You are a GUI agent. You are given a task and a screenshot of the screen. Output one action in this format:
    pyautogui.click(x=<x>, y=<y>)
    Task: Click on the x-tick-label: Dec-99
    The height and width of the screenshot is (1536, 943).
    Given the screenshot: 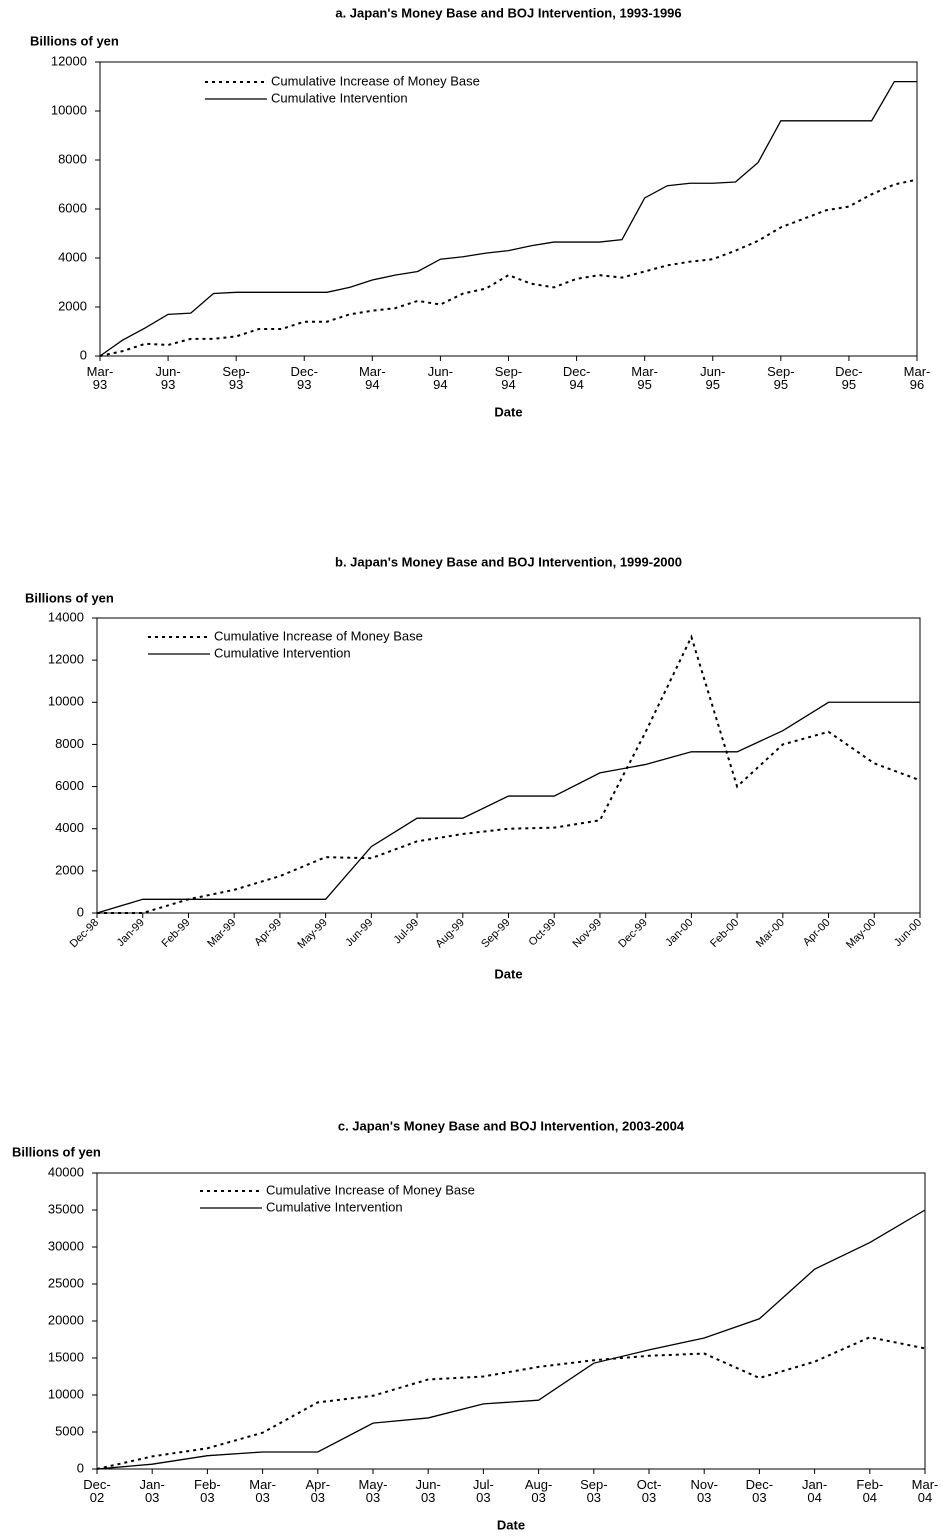 What is the action you would take?
    pyautogui.click(x=633, y=934)
    